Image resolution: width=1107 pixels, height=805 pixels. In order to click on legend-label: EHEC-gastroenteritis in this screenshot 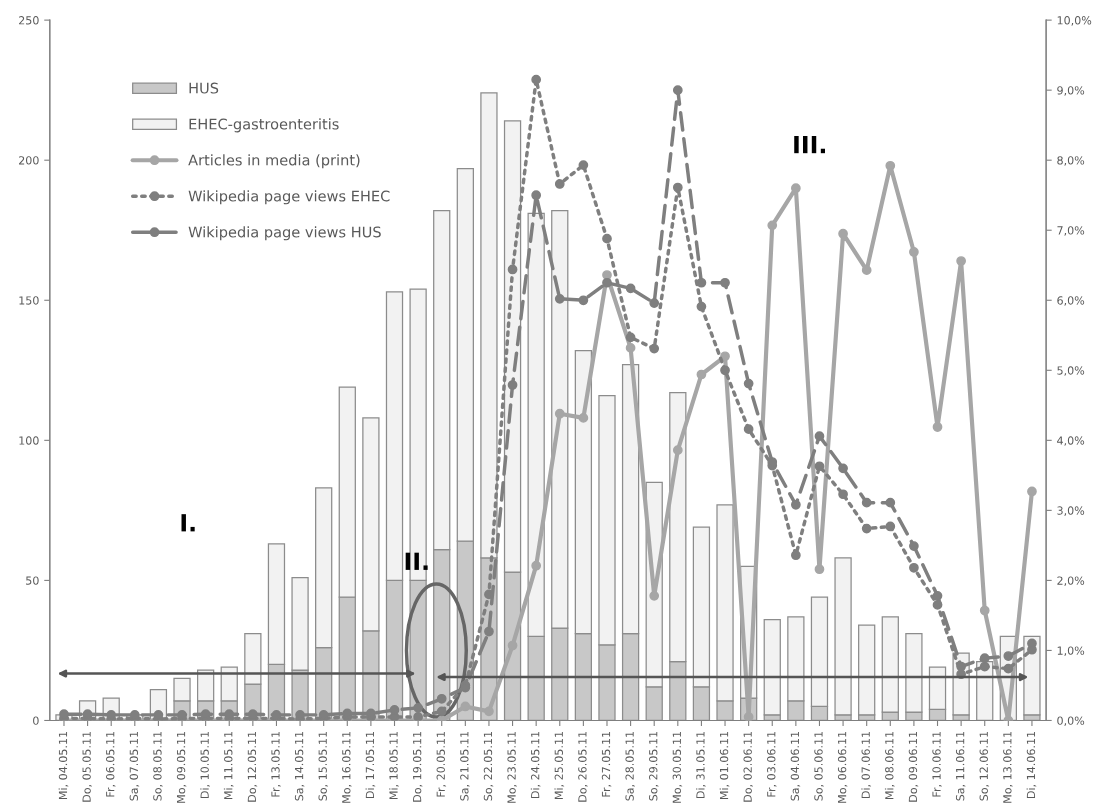, I will do `click(264, 125)`.